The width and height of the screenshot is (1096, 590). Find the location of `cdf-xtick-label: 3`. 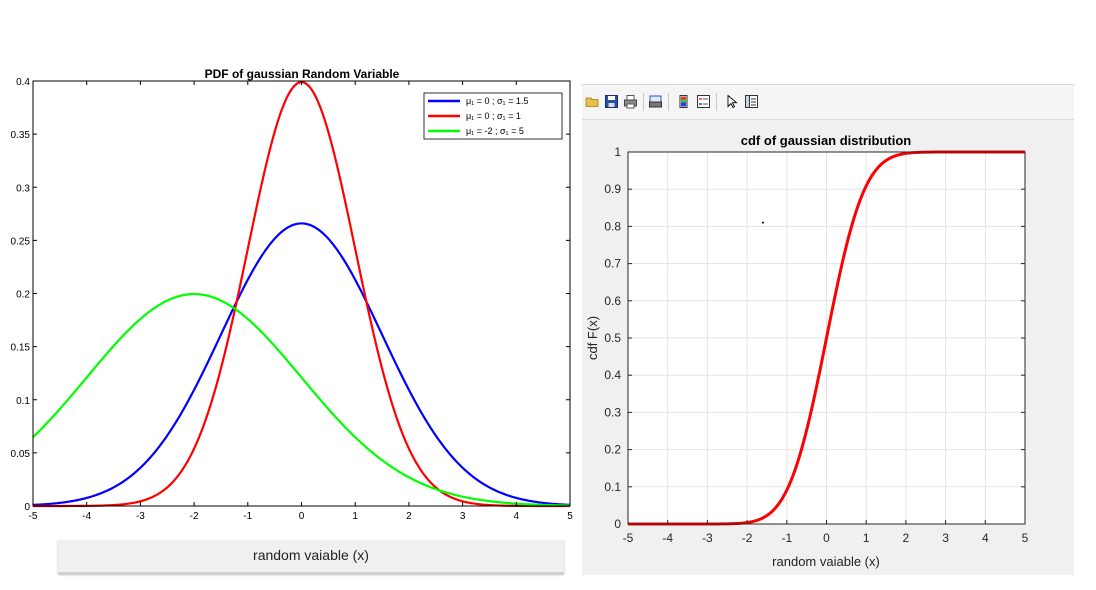

cdf-xtick-label: 3 is located at coordinates (945, 538).